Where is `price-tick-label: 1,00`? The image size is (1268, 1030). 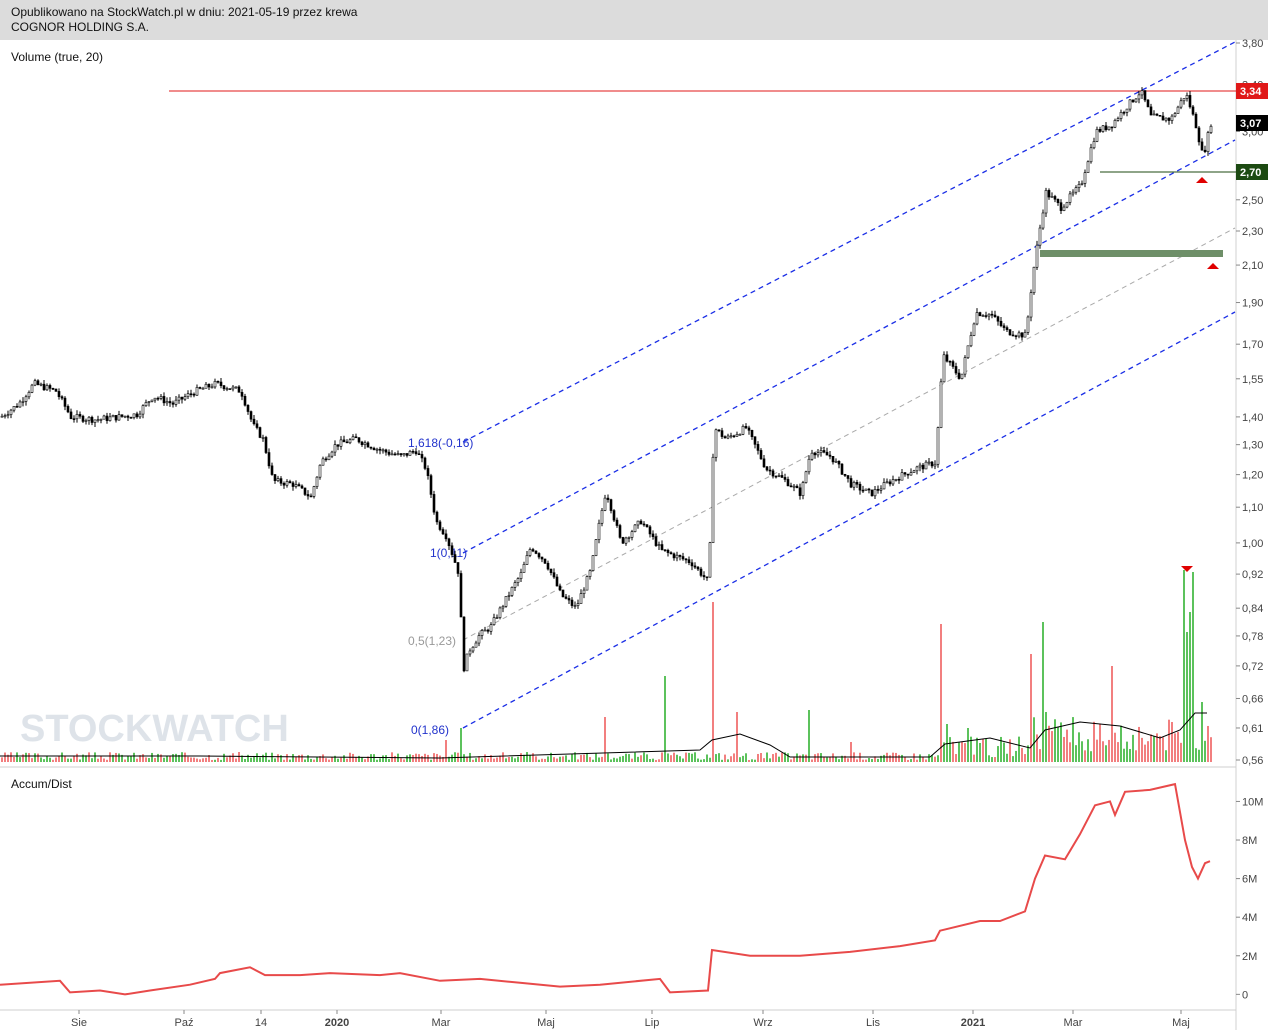 price-tick-label: 1,00 is located at coordinates (1252, 544).